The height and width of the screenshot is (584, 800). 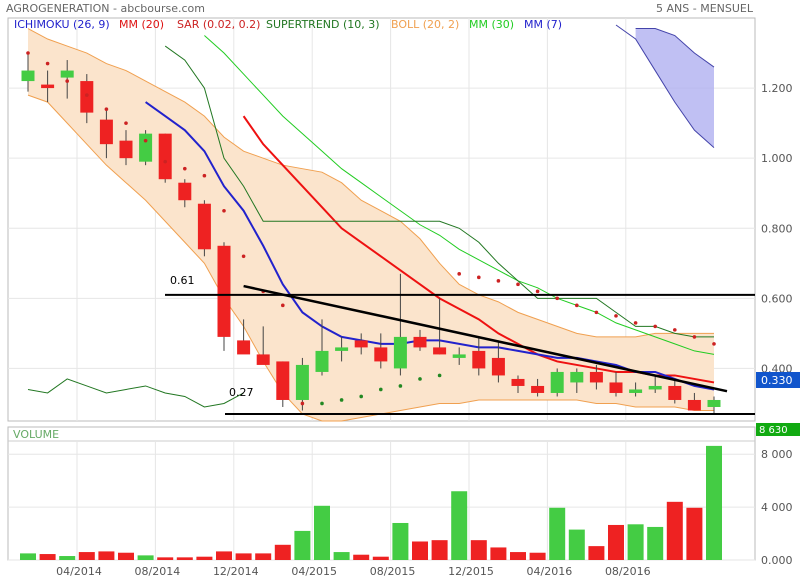 What do you see at coordinates (705, 8) in the screenshot?
I see `period-label: 5 ANS - MENSUEL` at bounding box center [705, 8].